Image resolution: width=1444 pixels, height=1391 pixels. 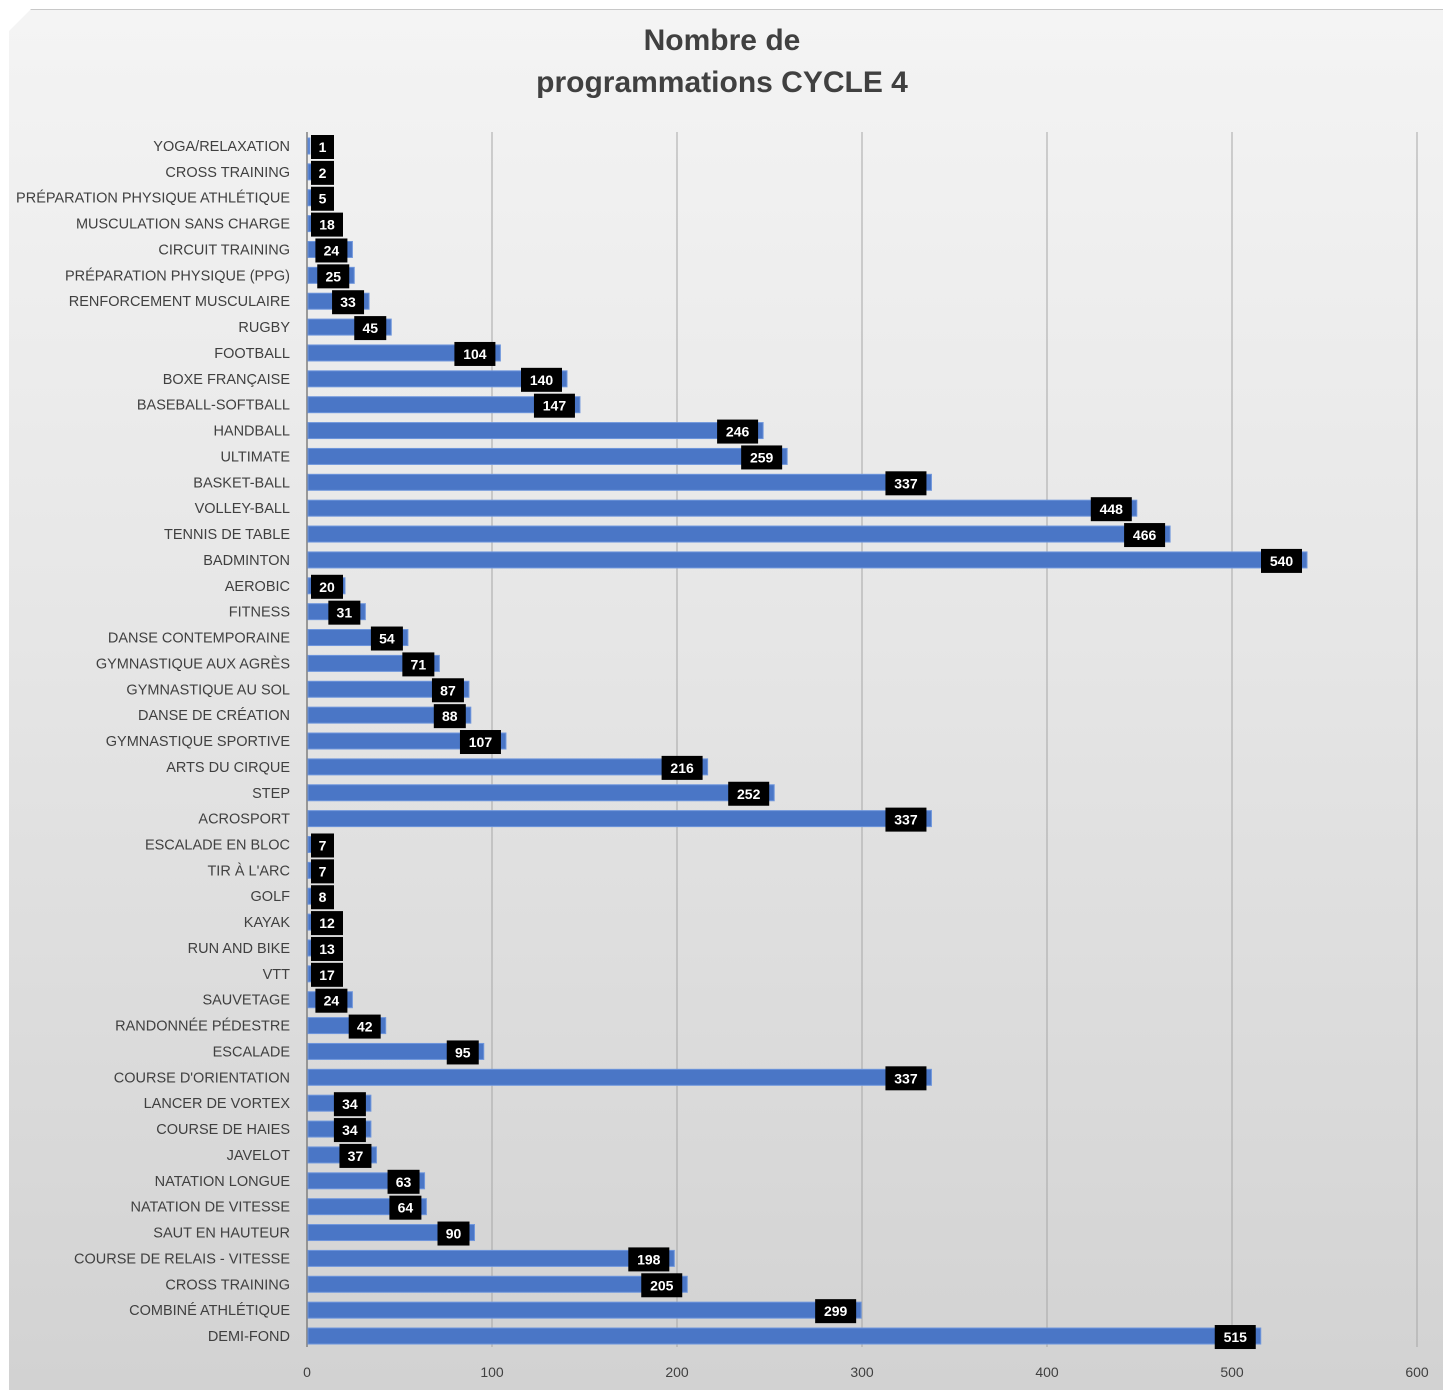 What do you see at coordinates (323, 147) in the screenshot?
I see `data-label: 1` at bounding box center [323, 147].